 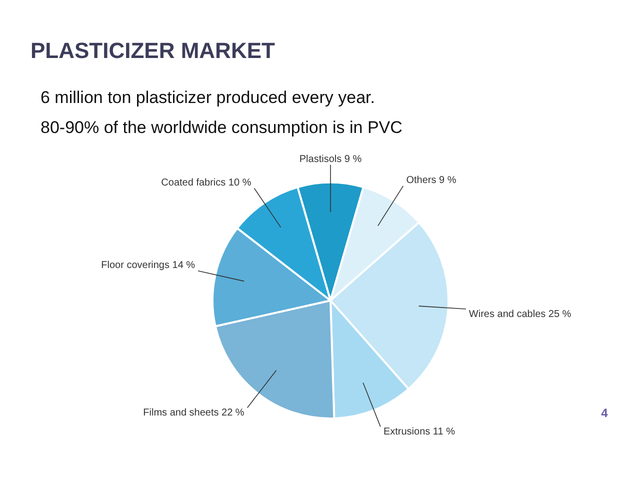 What do you see at coordinates (221, 127) in the screenshot?
I see `text: 80-90% of the worldwide consumption is in PVC` at bounding box center [221, 127].